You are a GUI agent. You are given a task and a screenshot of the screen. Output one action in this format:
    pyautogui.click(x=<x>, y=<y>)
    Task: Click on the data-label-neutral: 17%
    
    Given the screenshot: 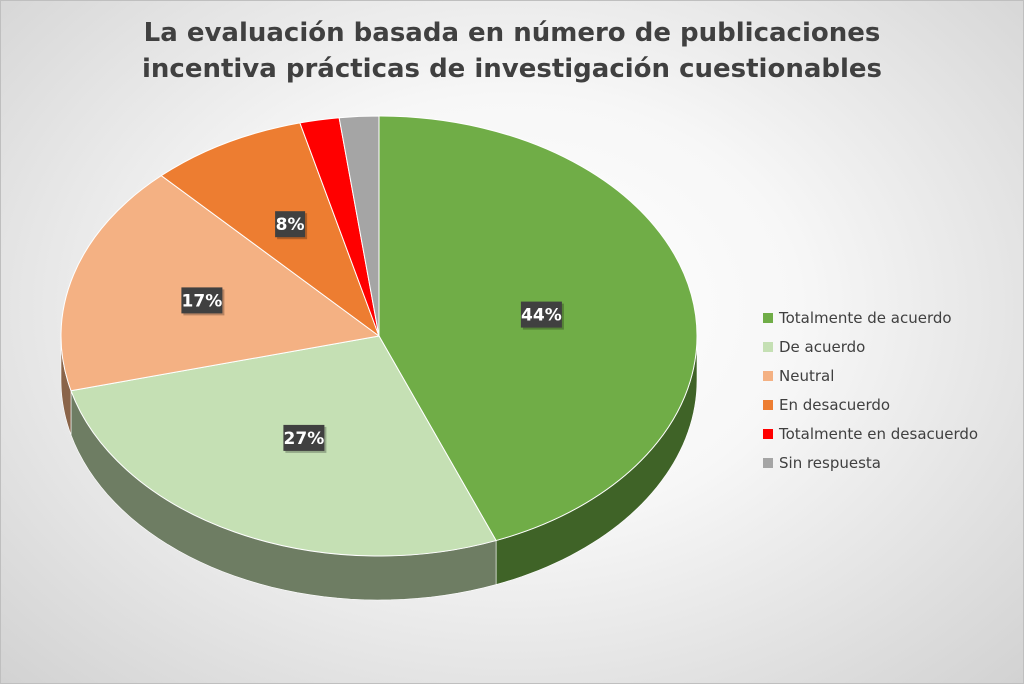 What is the action you would take?
    pyautogui.click(x=203, y=301)
    